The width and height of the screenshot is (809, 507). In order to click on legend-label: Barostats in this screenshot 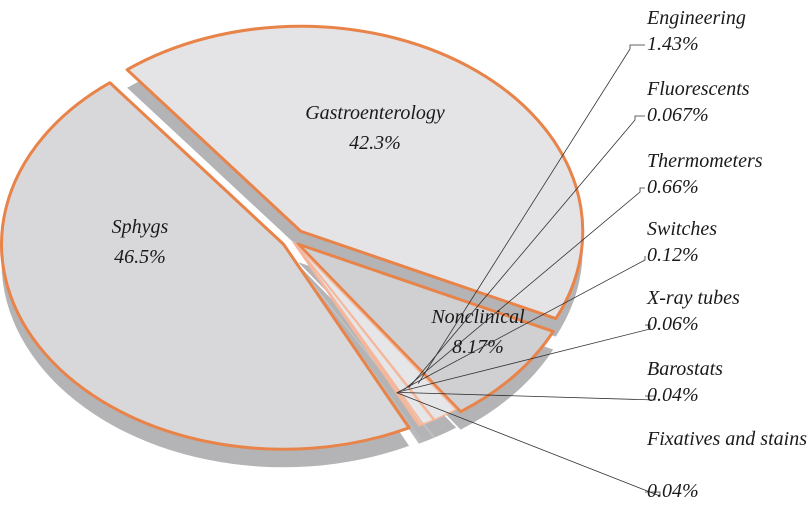, I will do `click(685, 369)`.